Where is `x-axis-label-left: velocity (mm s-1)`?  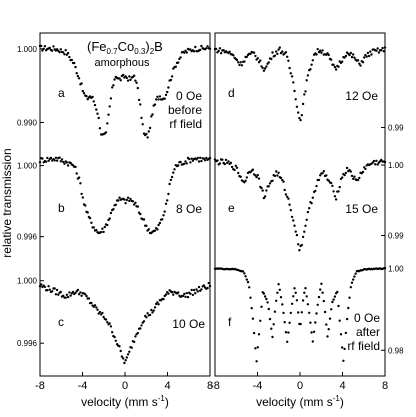 x-axis-label-left: velocity (mm s-1) is located at coordinates (125, 401).